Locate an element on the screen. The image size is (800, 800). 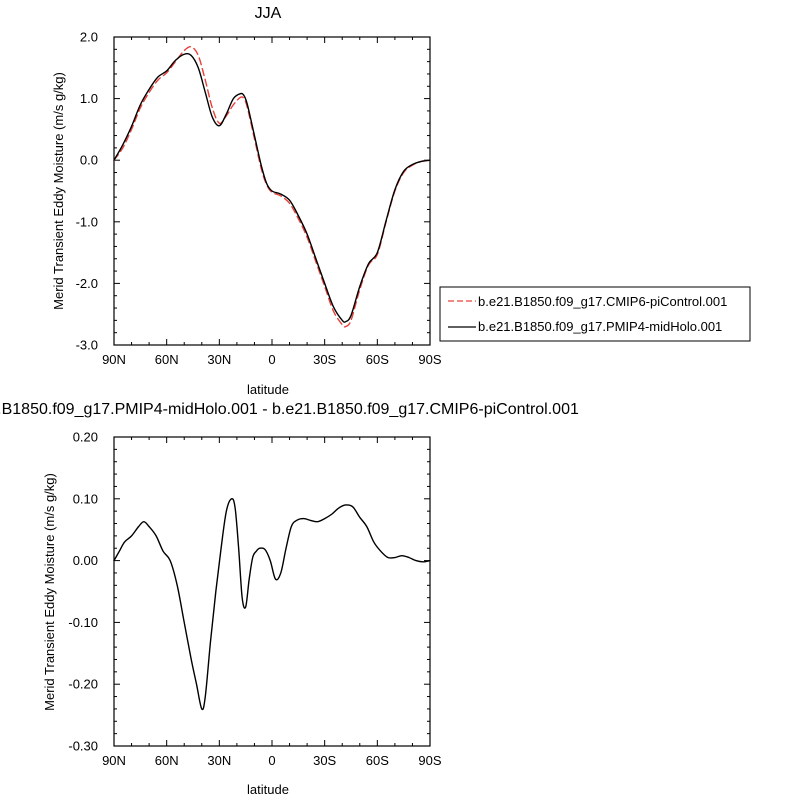
top-x-tick-label: 30N is located at coordinates (219, 359).